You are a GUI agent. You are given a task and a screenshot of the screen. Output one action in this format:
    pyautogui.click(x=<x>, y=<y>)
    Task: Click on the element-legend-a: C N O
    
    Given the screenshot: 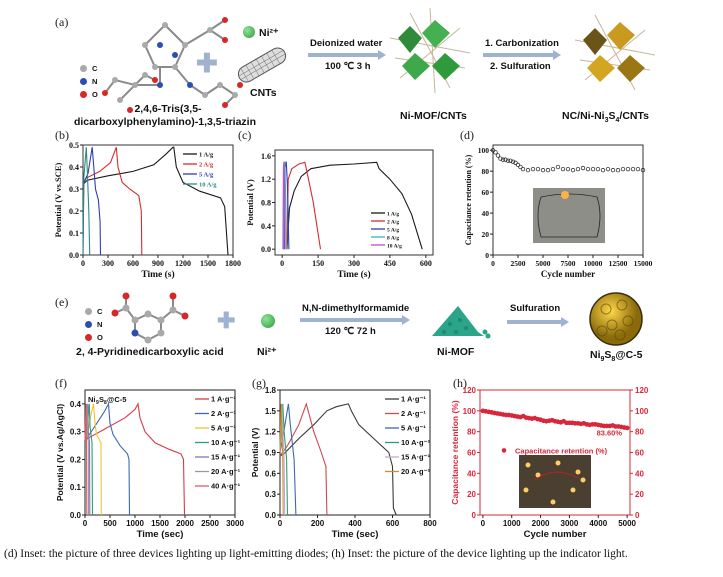 What is the action you would take?
    pyautogui.click(x=89, y=81)
    